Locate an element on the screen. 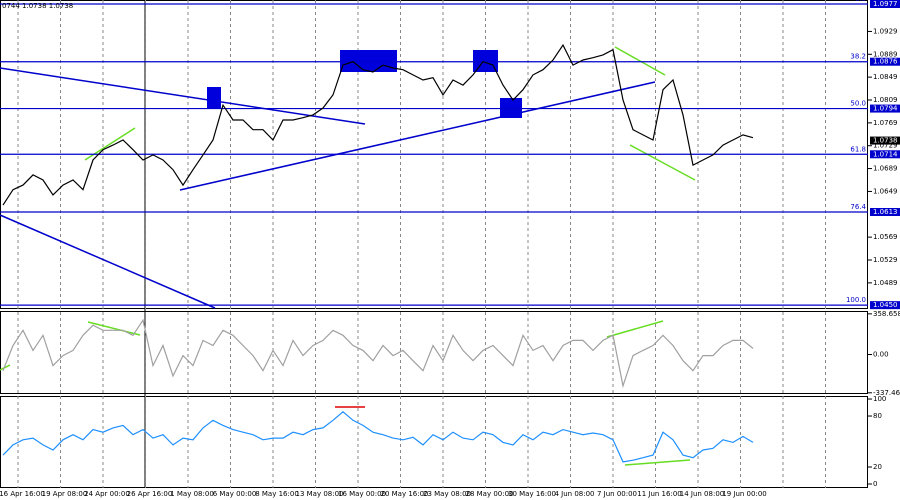 The width and height of the screenshot is (900, 500). x-tick-label: 7 Jun 00:00 is located at coordinates (617, 494).